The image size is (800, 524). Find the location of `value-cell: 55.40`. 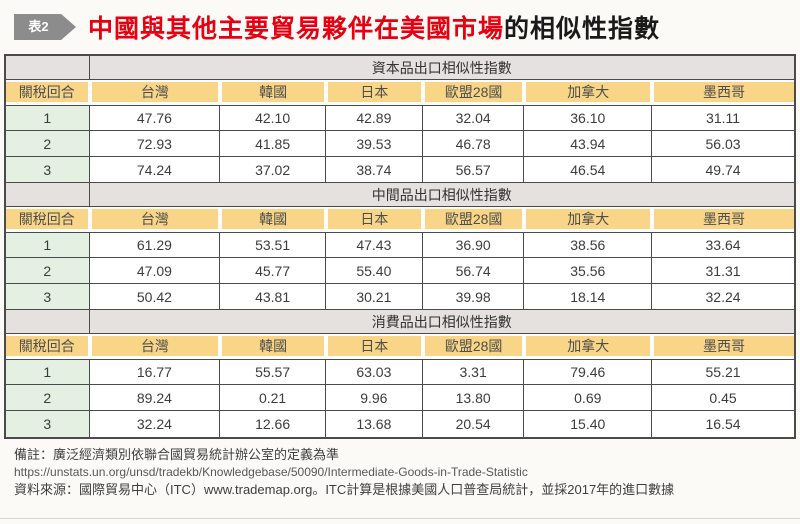

value-cell: 55.40 is located at coordinates (374, 271).